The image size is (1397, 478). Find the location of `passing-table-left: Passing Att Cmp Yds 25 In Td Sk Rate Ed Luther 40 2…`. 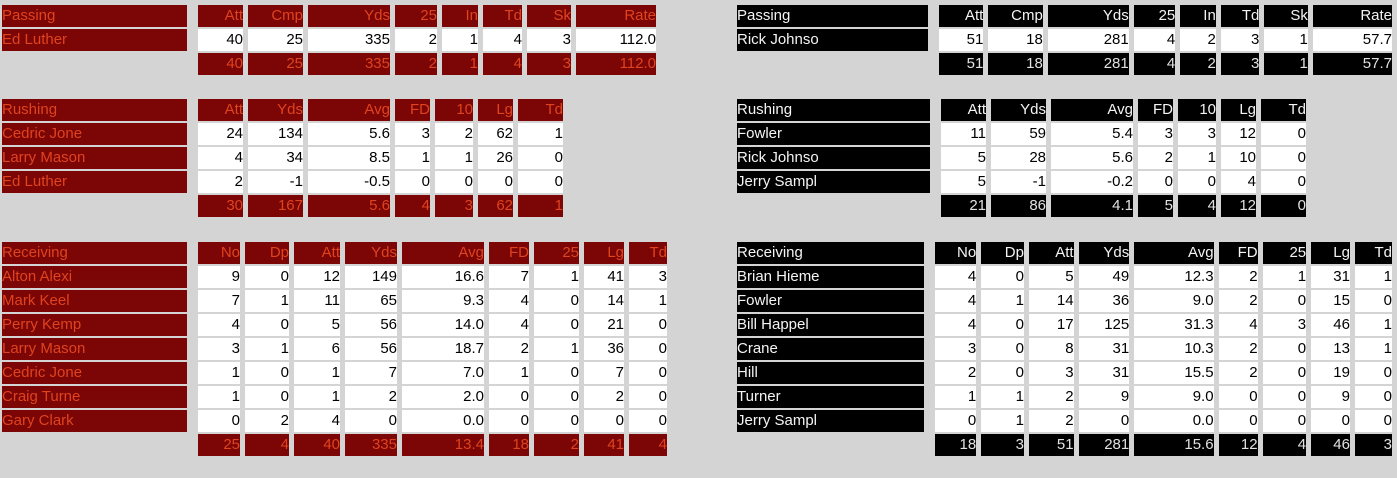

passing-table-left: Passing Att Cmp Yds 25 In Td Sk Rate Ed Luther 40 2… is located at coordinates (330, 40).